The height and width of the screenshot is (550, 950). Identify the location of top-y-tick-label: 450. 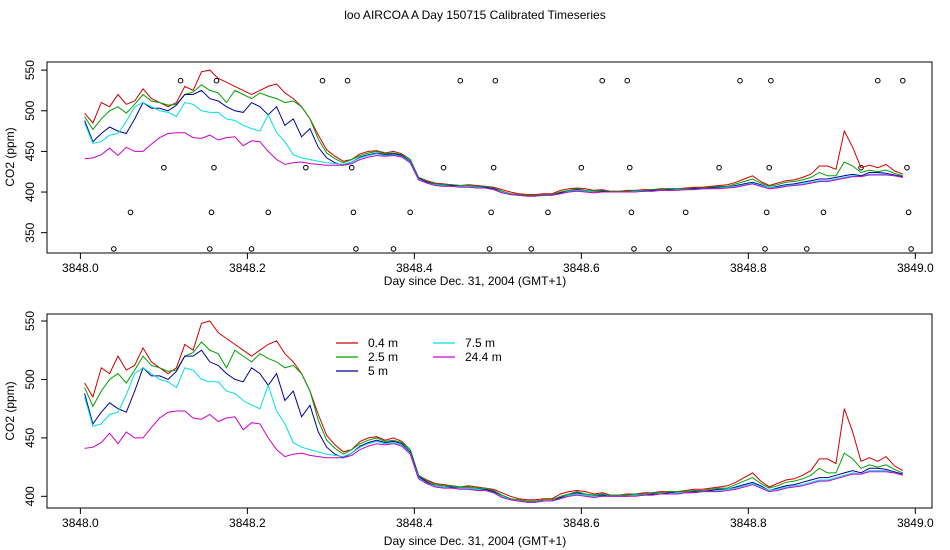
(30, 151).